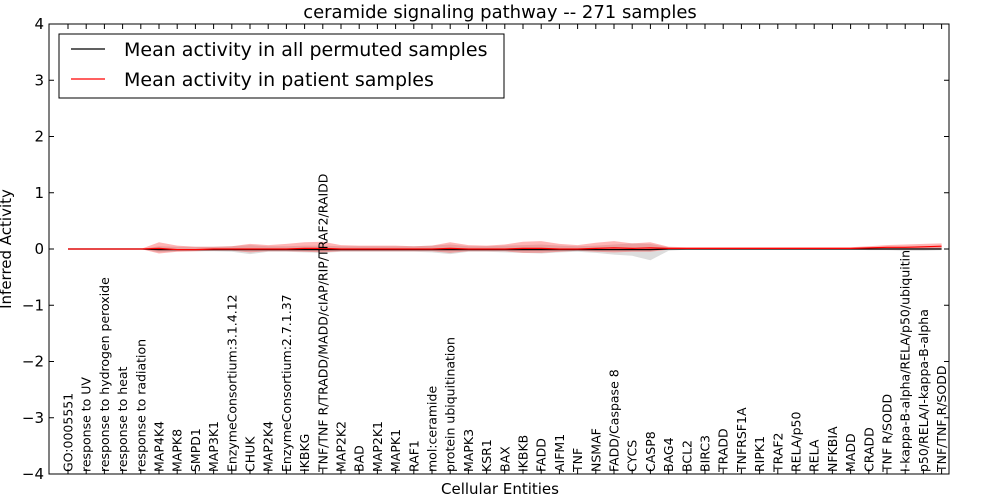  Describe the element at coordinates (923, 390) in the screenshot. I see `x-category-label: p50/RELA/I-kappa-B-alpha` at that location.